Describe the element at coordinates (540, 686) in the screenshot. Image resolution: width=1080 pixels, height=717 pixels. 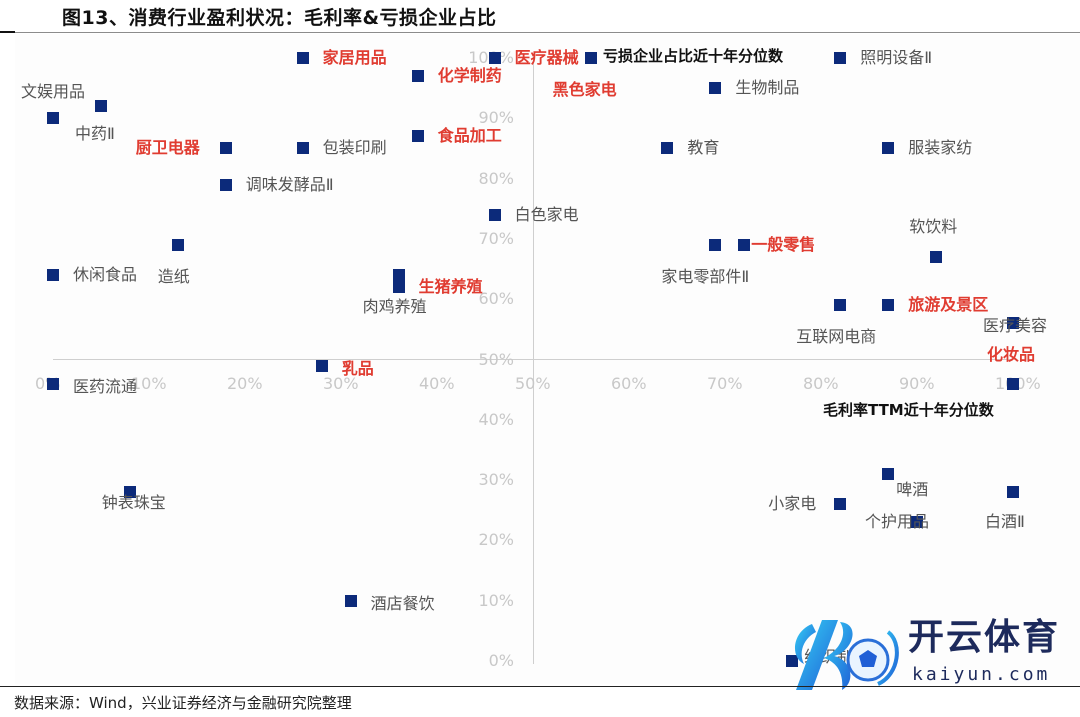
I see `bottom-divider` at that location.